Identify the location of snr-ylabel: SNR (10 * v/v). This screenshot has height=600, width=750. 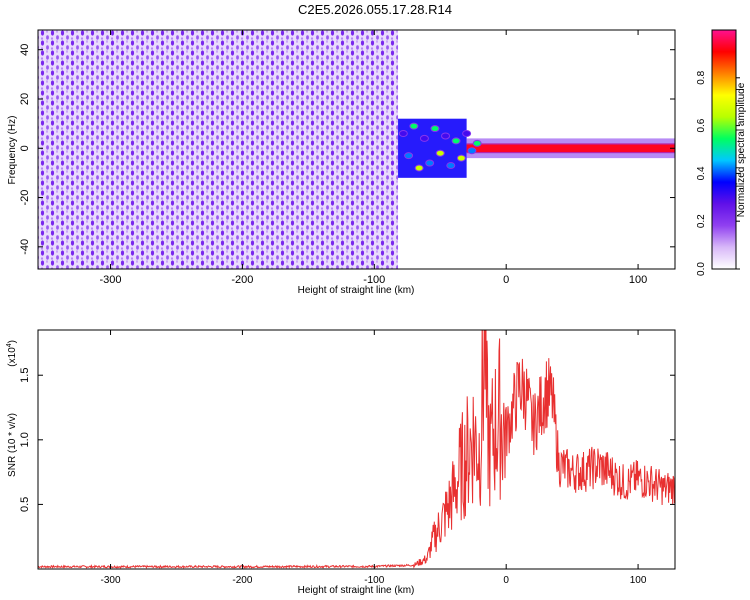
(12, 445).